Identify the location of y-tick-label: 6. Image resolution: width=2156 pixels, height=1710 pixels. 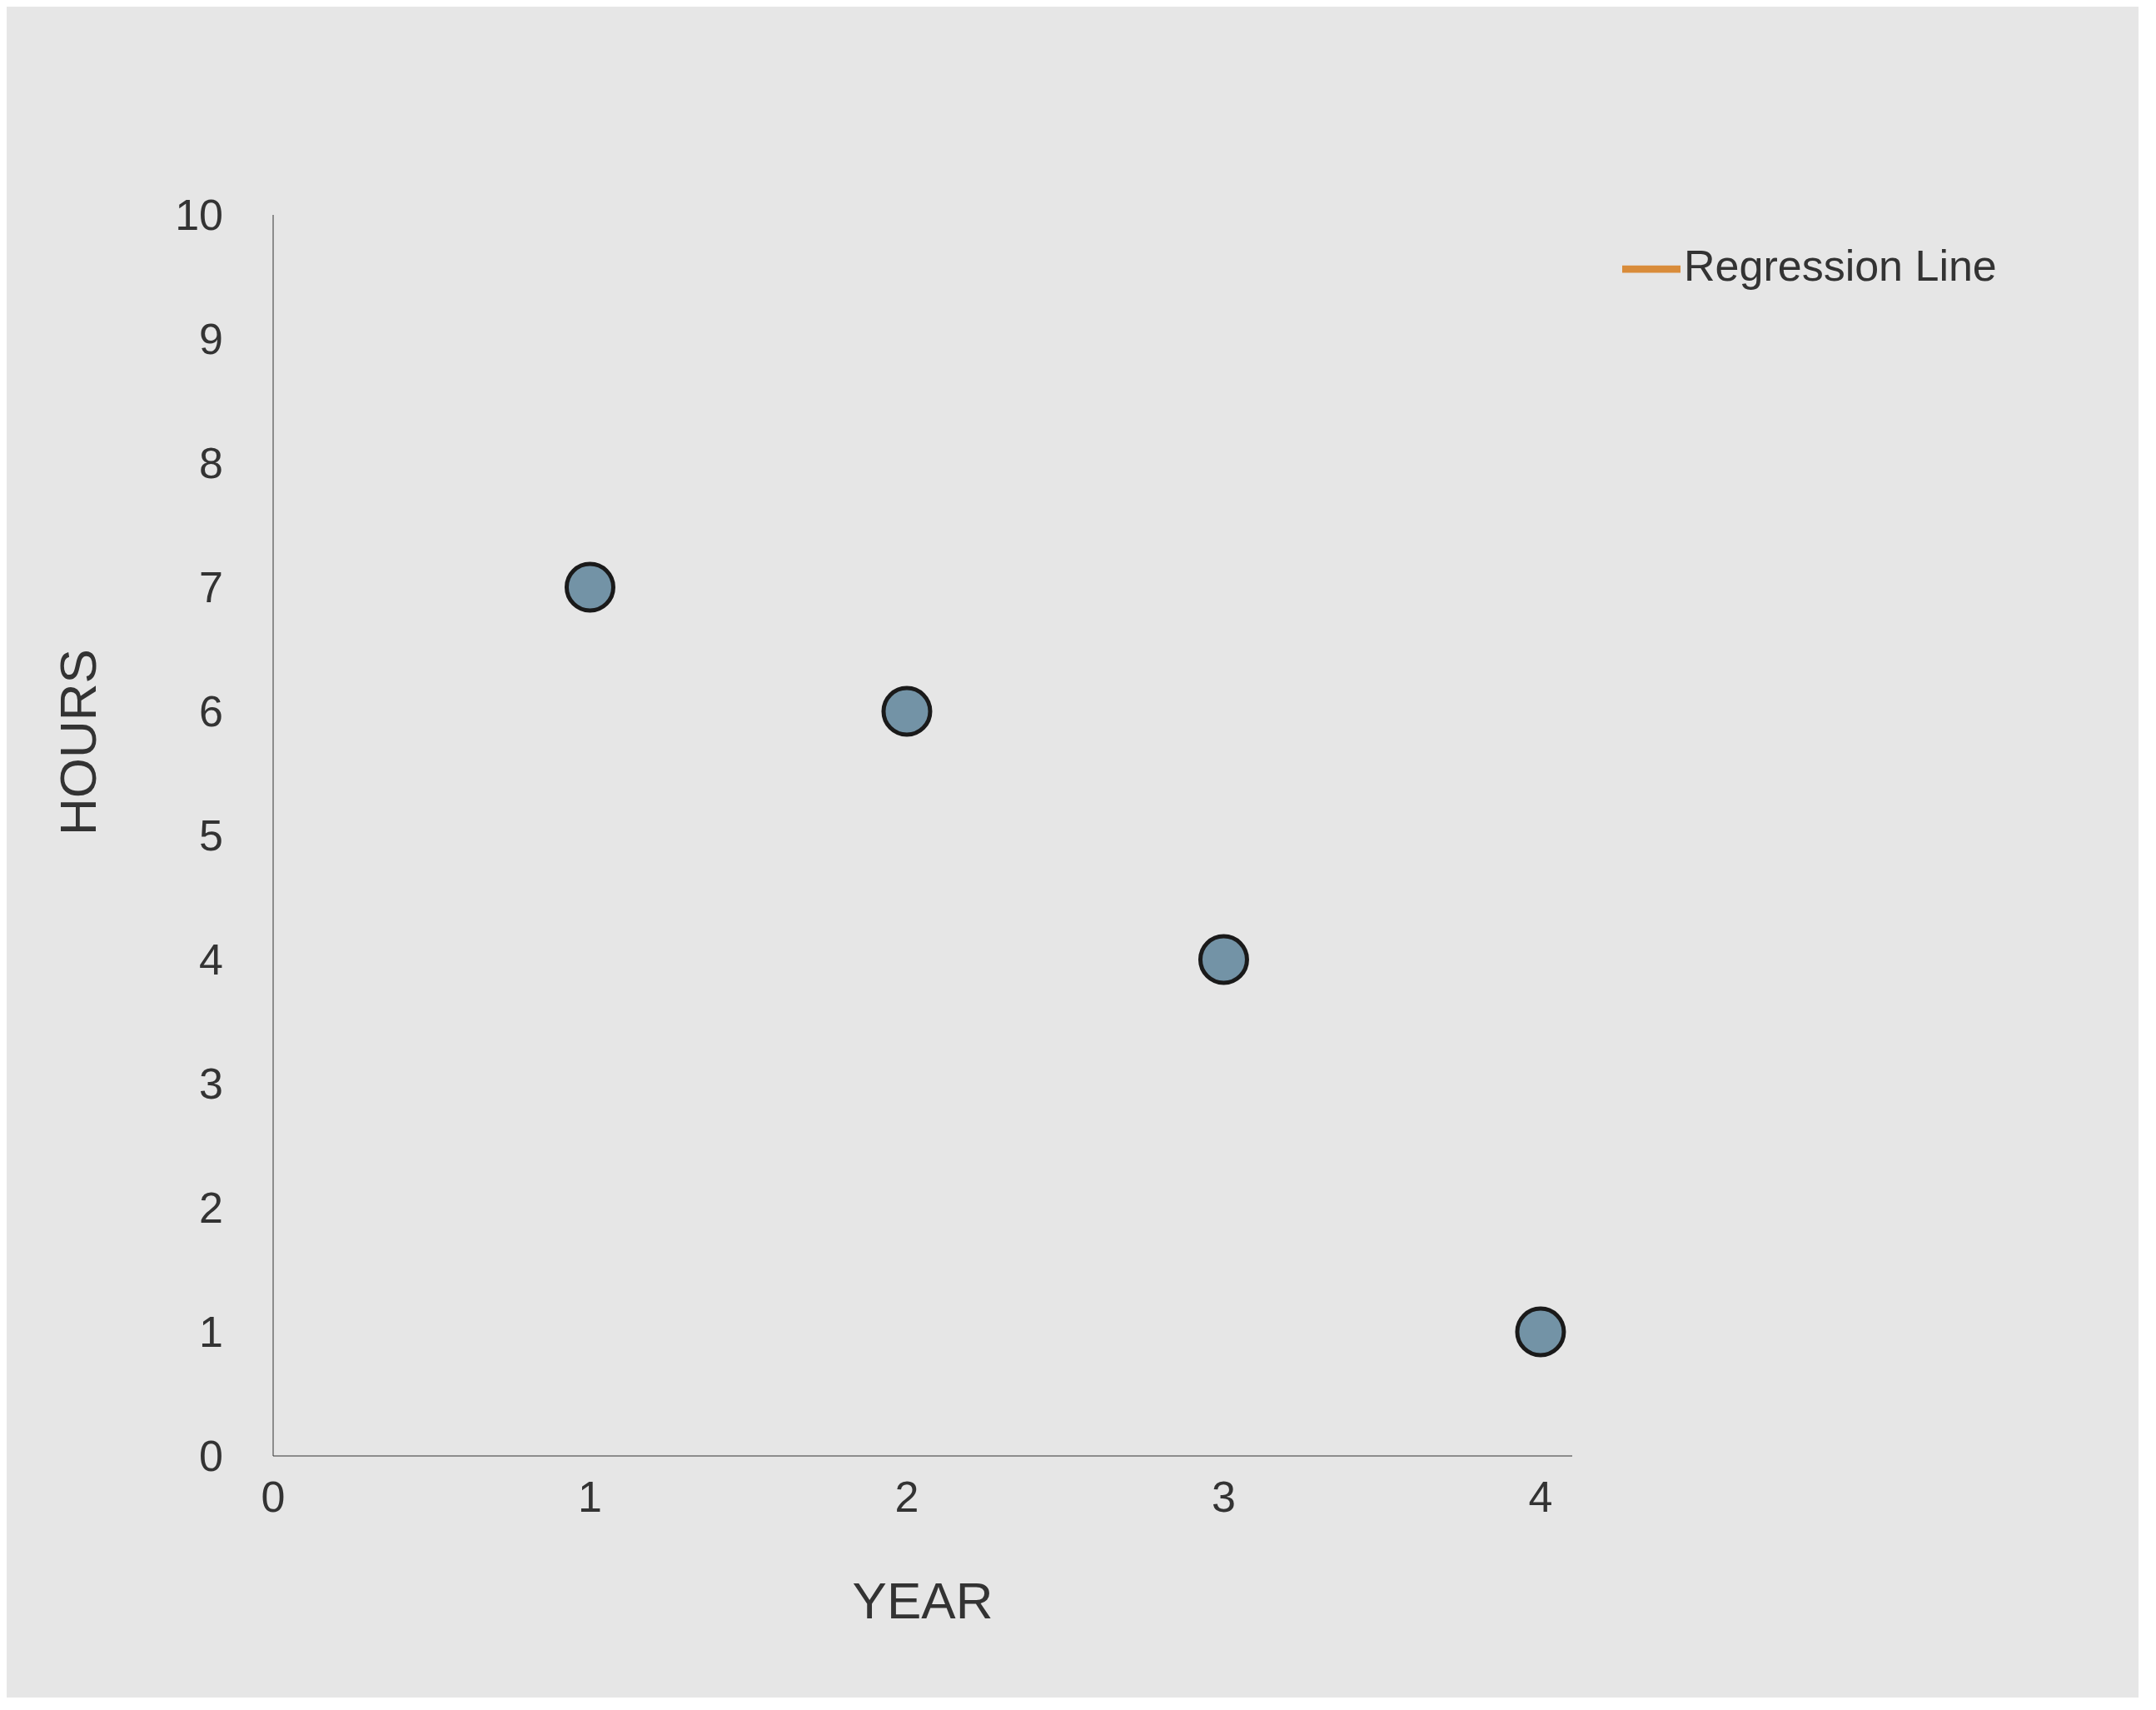
(211, 711).